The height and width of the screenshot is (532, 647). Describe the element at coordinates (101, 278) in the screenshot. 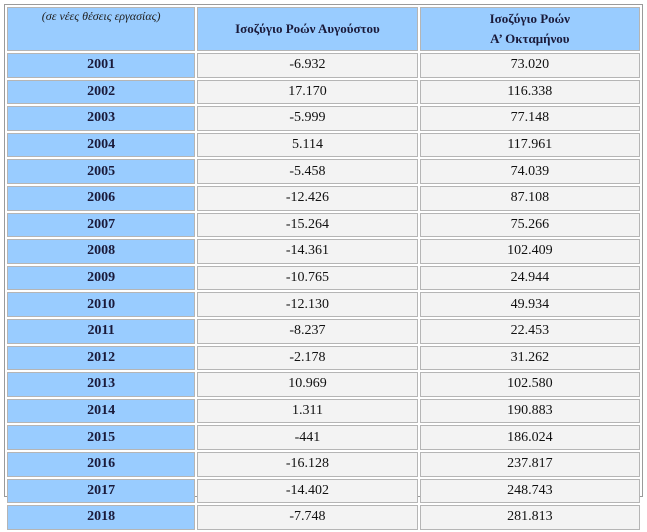

I see `year-cell: 2009` at that location.